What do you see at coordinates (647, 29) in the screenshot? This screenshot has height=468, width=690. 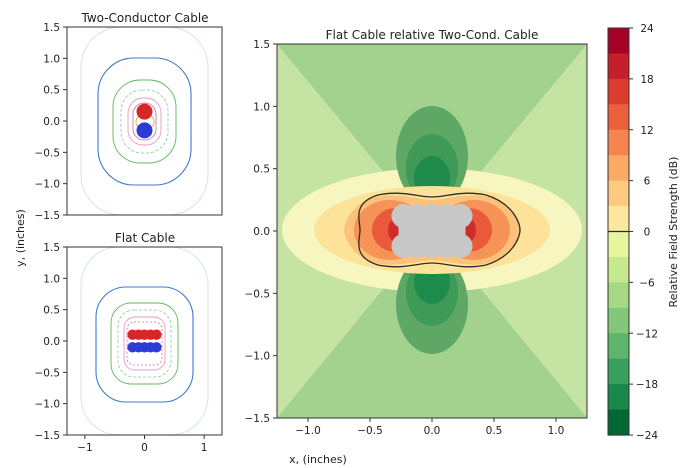 I see `colorbar-tick-label: 24` at bounding box center [647, 29].